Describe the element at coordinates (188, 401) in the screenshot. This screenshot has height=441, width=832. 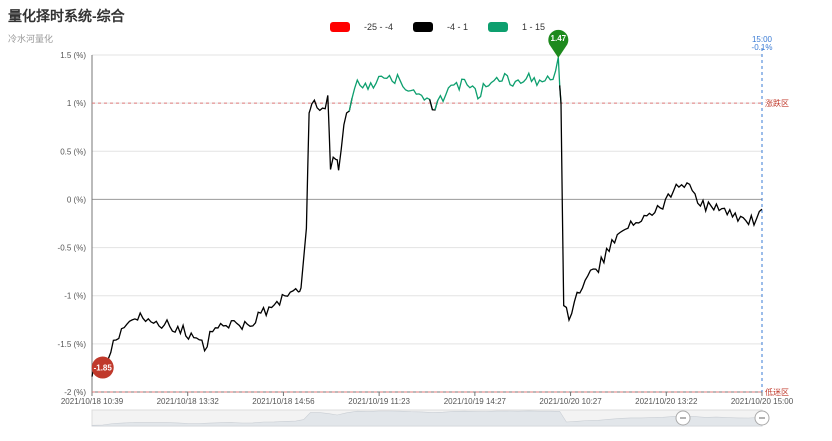
I see `x-tick-label: 2021/10/18 13:32` at that location.